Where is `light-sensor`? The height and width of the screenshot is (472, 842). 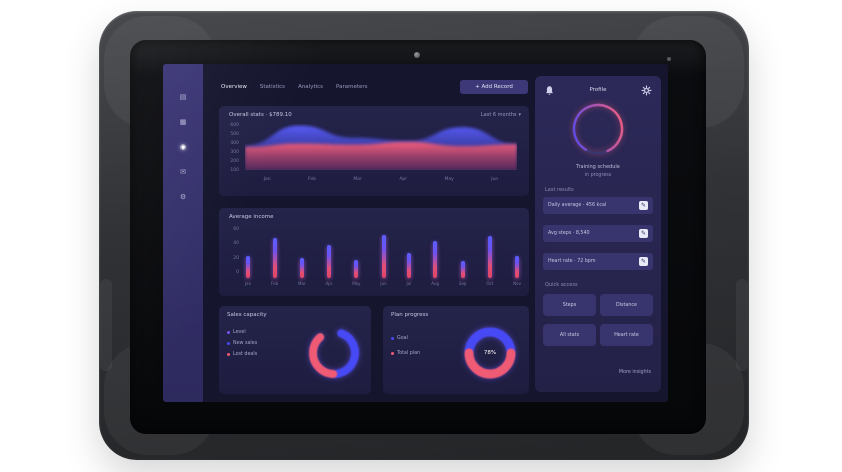 light-sensor is located at coordinates (669, 59).